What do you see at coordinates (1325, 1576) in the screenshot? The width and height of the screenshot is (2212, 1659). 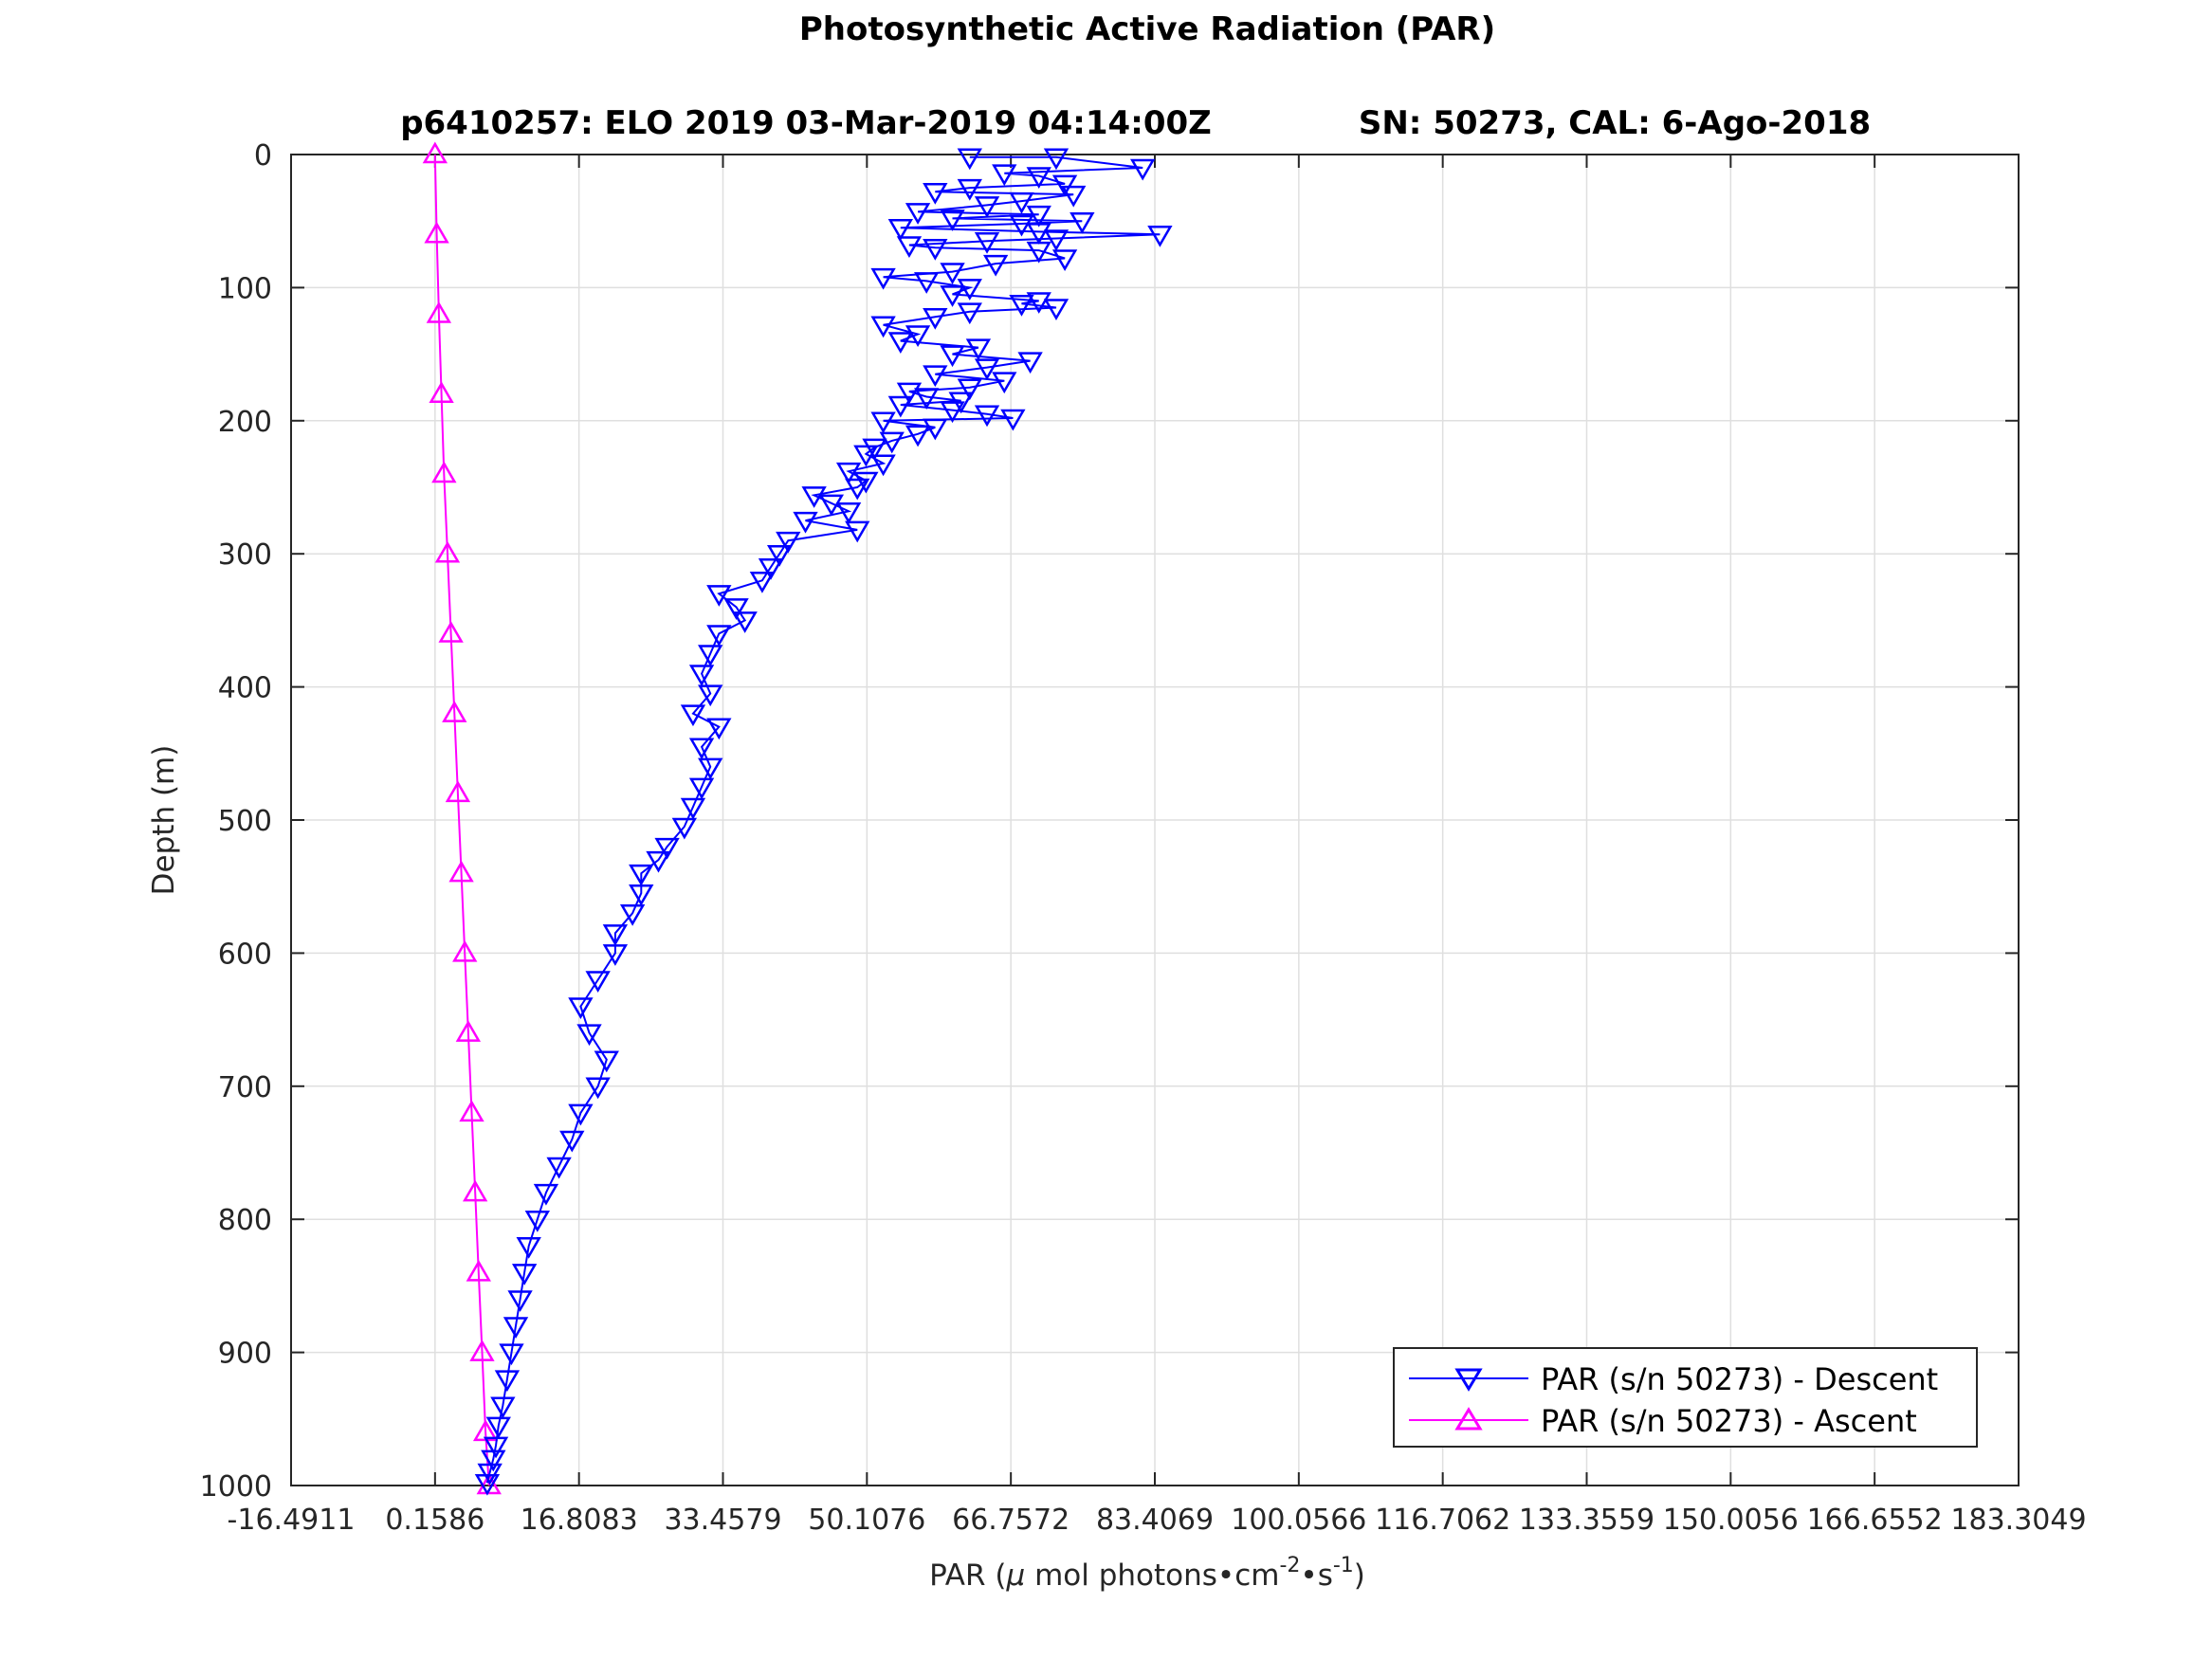 I see `x-label-s: s` at bounding box center [1325, 1576].